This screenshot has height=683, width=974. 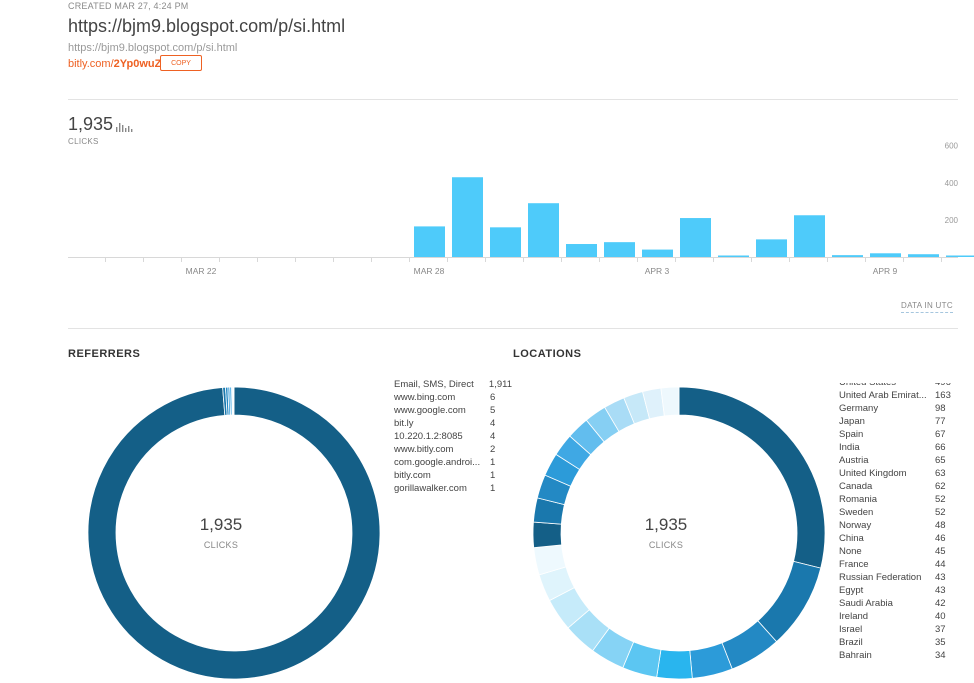 I want to click on referrer-legend-name: www.bing.com, so click(x=425, y=397).